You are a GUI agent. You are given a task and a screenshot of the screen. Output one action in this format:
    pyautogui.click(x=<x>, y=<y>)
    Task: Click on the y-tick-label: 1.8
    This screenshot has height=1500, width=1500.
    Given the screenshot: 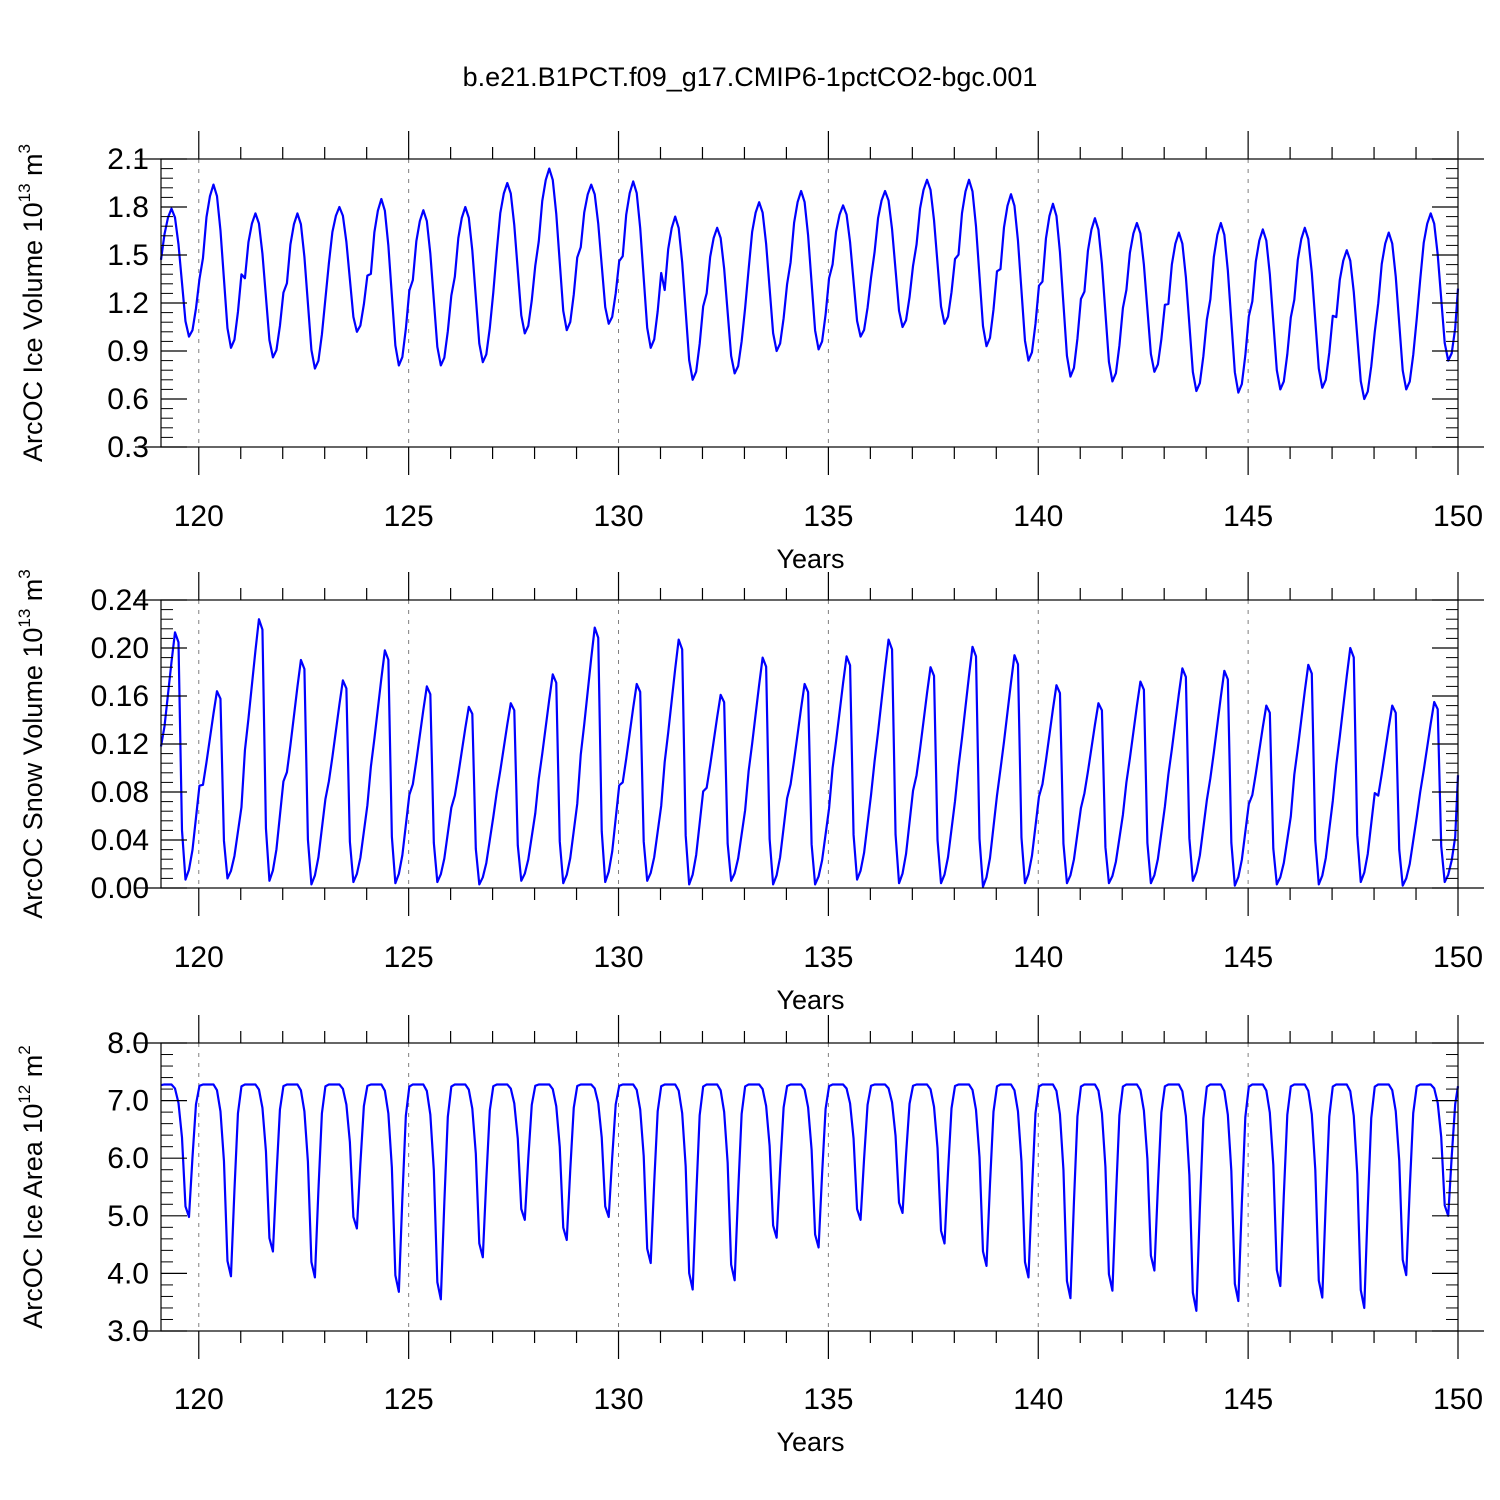 What is the action you would take?
    pyautogui.click(x=128, y=207)
    